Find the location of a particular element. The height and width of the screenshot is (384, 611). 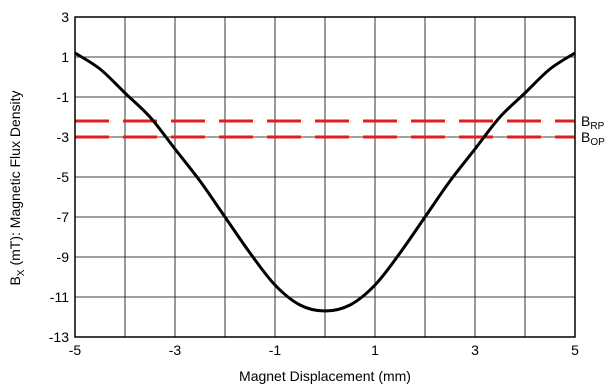

threshold-label-rp: BRP is located at coordinates (593, 122).